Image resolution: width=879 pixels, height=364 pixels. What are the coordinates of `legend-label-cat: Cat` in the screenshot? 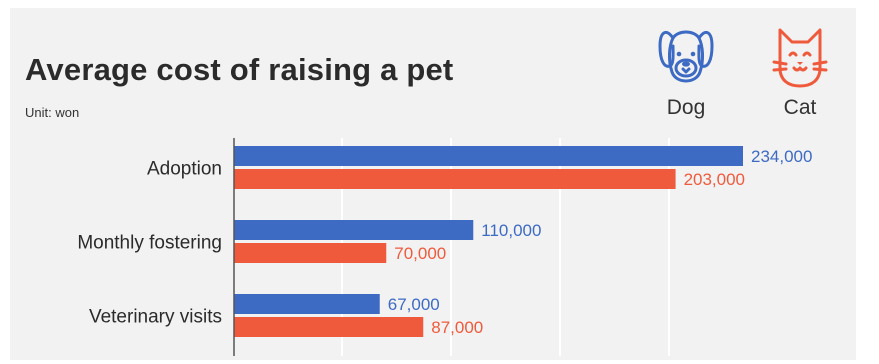 It's located at (800, 107).